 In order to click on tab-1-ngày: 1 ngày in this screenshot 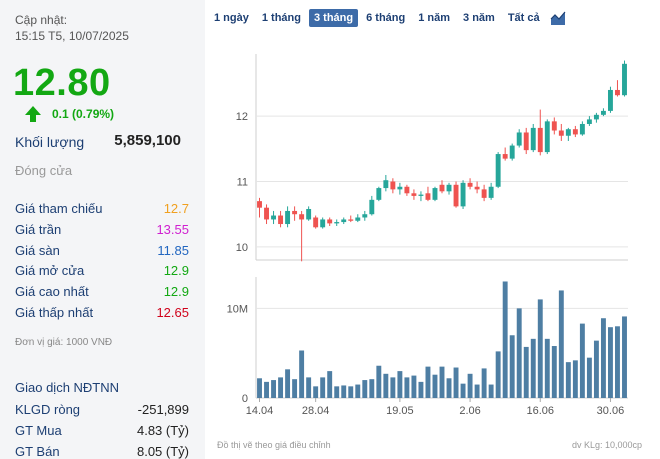, I will do `click(231, 18)`.